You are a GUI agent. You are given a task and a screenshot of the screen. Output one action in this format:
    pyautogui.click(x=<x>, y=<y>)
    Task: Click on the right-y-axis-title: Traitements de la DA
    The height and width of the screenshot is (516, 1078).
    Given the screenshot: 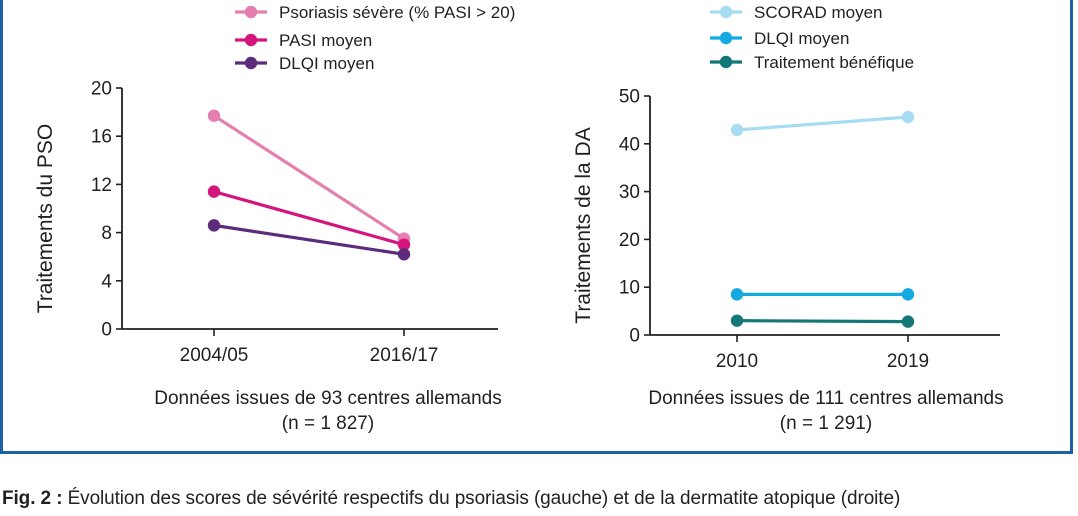 What is the action you would take?
    pyautogui.click(x=583, y=225)
    